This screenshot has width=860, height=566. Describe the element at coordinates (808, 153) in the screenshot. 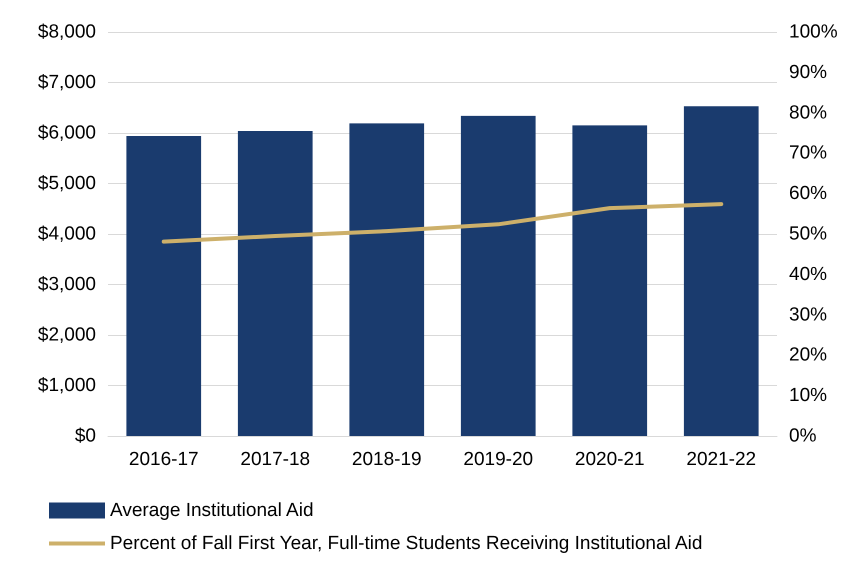

I see `y2-tick-label: 70%` at that location.